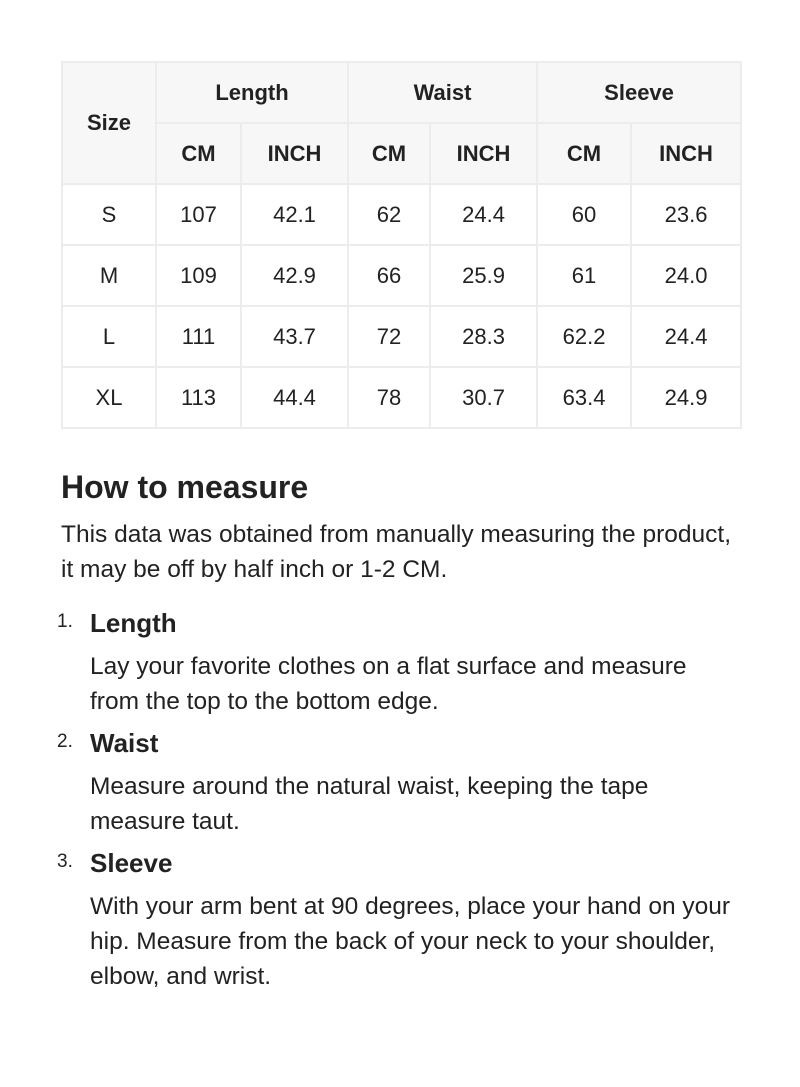 This screenshot has width=800, height=1087. What do you see at coordinates (686, 214) in the screenshot?
I see `value-cell: 23.6` at bounding box center [686, 214].